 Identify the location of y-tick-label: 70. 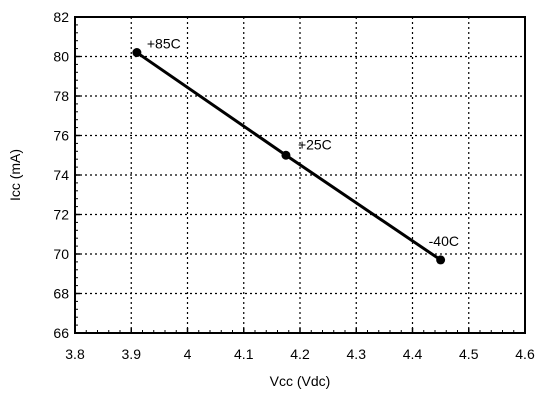
(61, 254).